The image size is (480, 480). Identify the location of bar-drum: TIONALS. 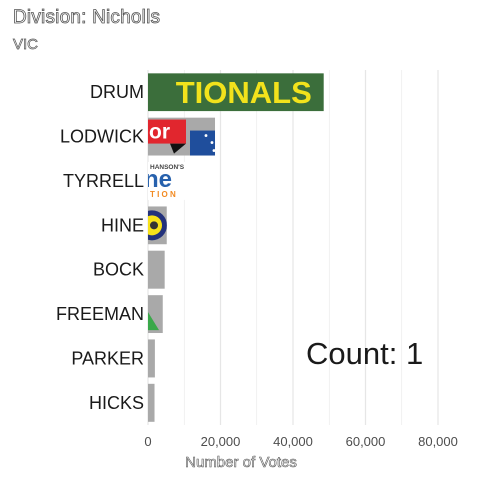
(236, 92).